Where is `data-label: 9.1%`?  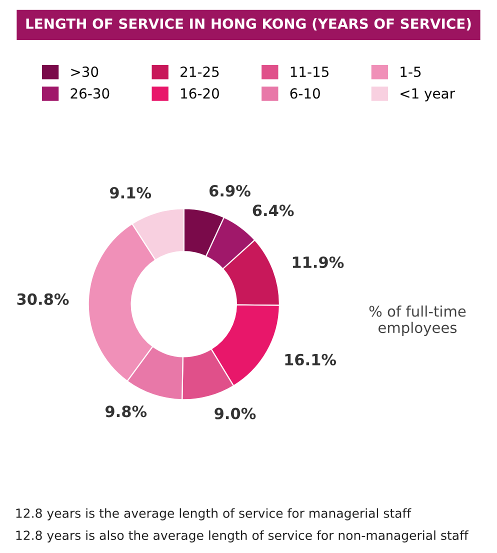
data-label: 9.1% is located at coordinates (131, 192).